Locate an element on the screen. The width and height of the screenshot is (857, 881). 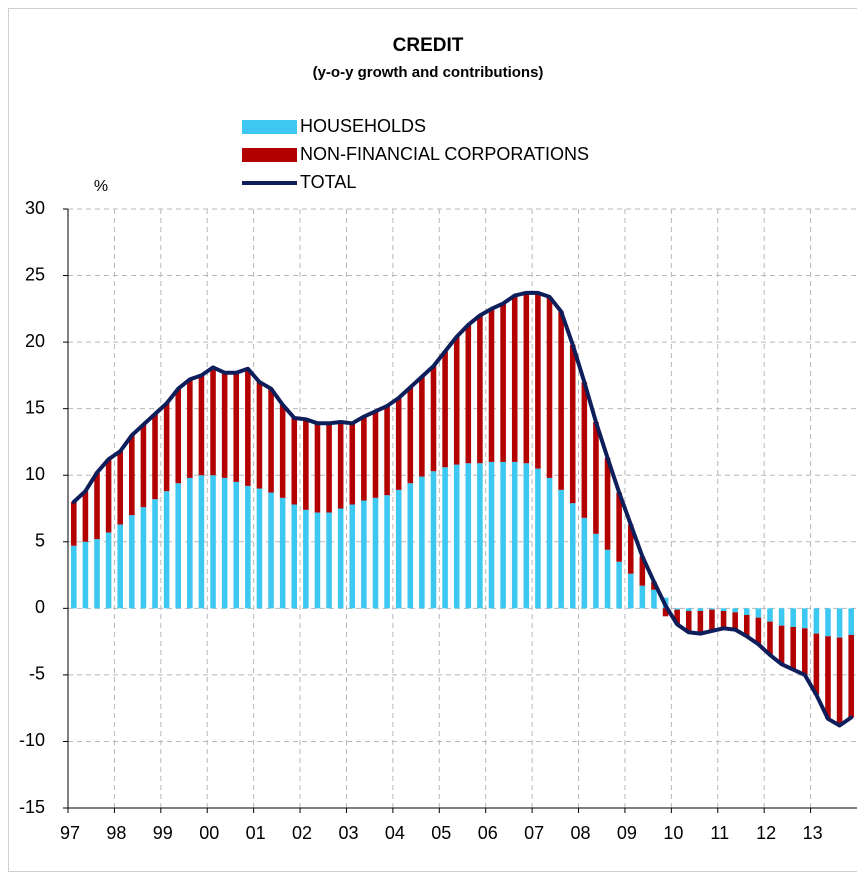
x-tick-label: 08 is located at coordinates (581, 833).